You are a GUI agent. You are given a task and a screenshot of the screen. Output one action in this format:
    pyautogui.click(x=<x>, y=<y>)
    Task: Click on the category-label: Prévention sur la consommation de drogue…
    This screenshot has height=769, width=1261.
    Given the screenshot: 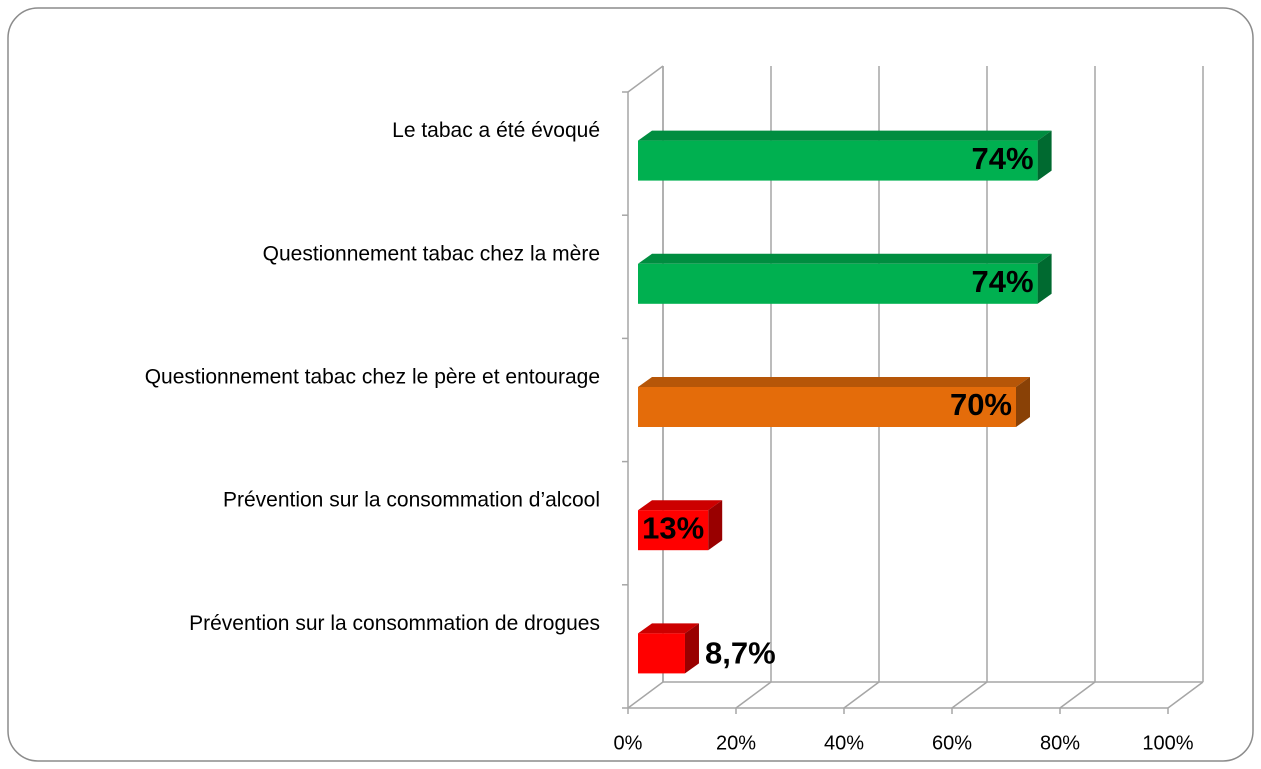 What is the action you would take?
    pyautogui.click(x=394, y=623)
    